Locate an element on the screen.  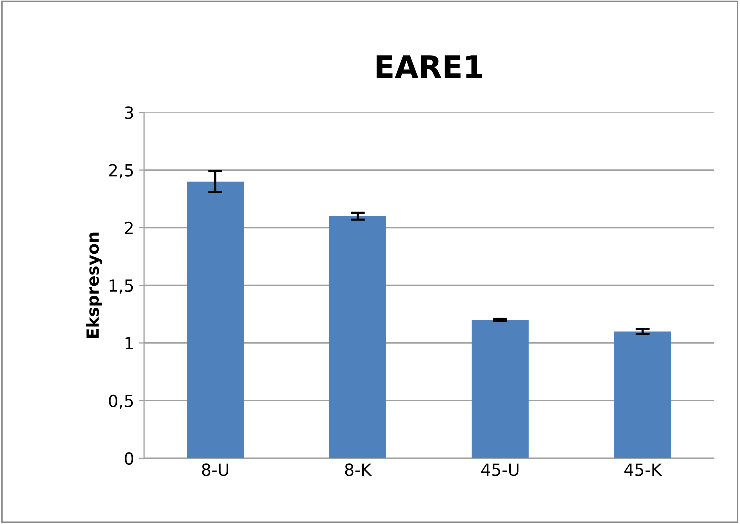
x-tick-label: 45-U is located at coordinates (500, 470).